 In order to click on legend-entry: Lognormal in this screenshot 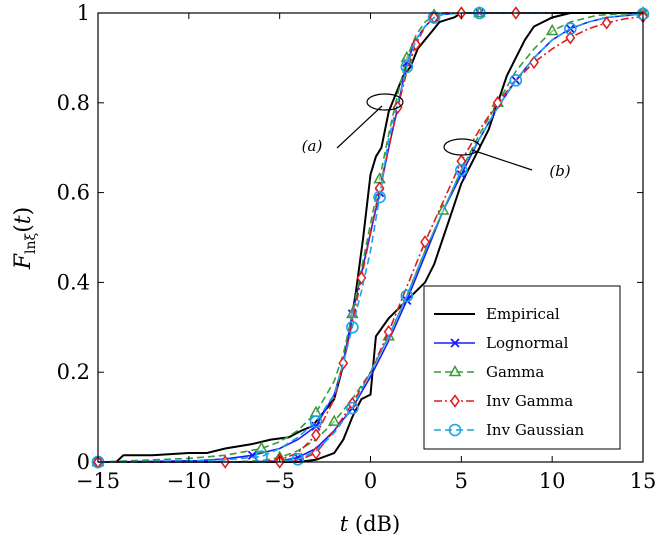, I will do `click(501, 343)`.